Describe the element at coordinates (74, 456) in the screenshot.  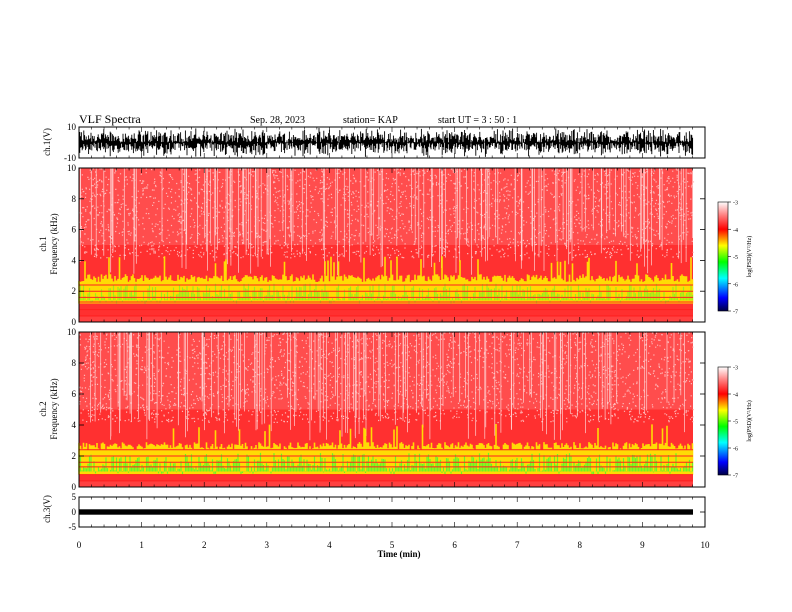
I see `p-ch2spec-tick-label: 2` at that location.